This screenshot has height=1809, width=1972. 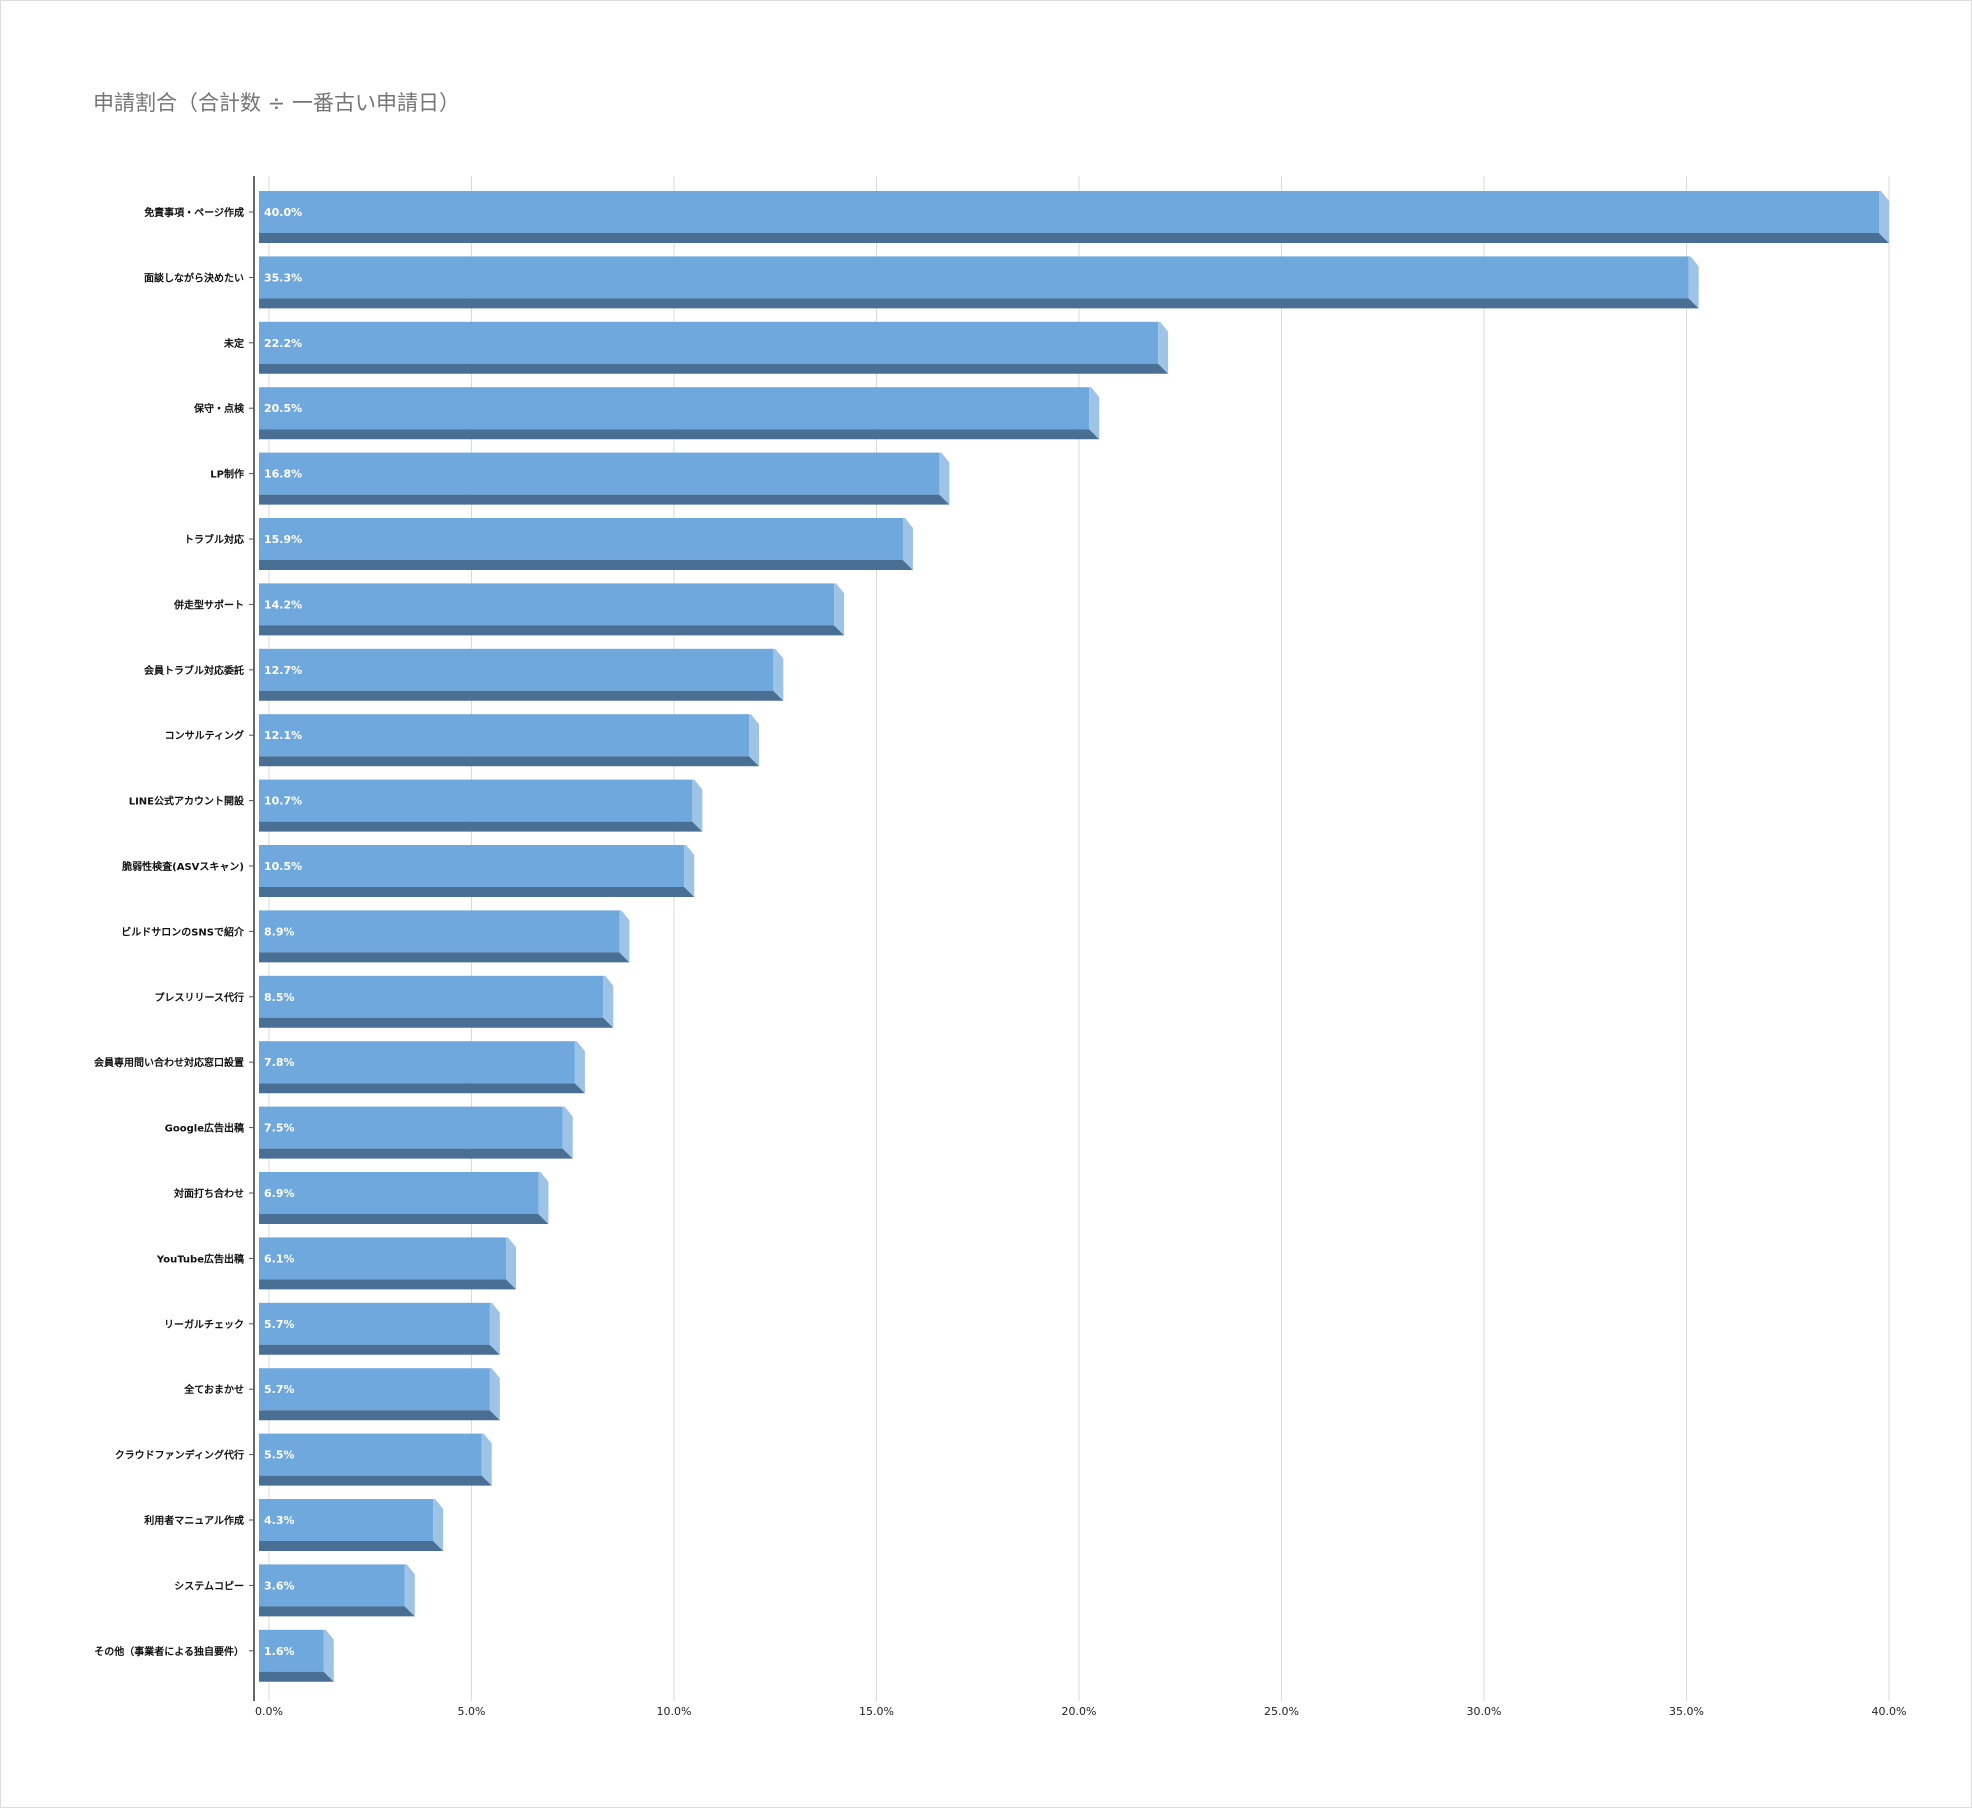 What do you see at coordinates (213, 1389) in the screenshot?
I see `category-label: 全ておまかせ` at bounding box center [213, 1389].